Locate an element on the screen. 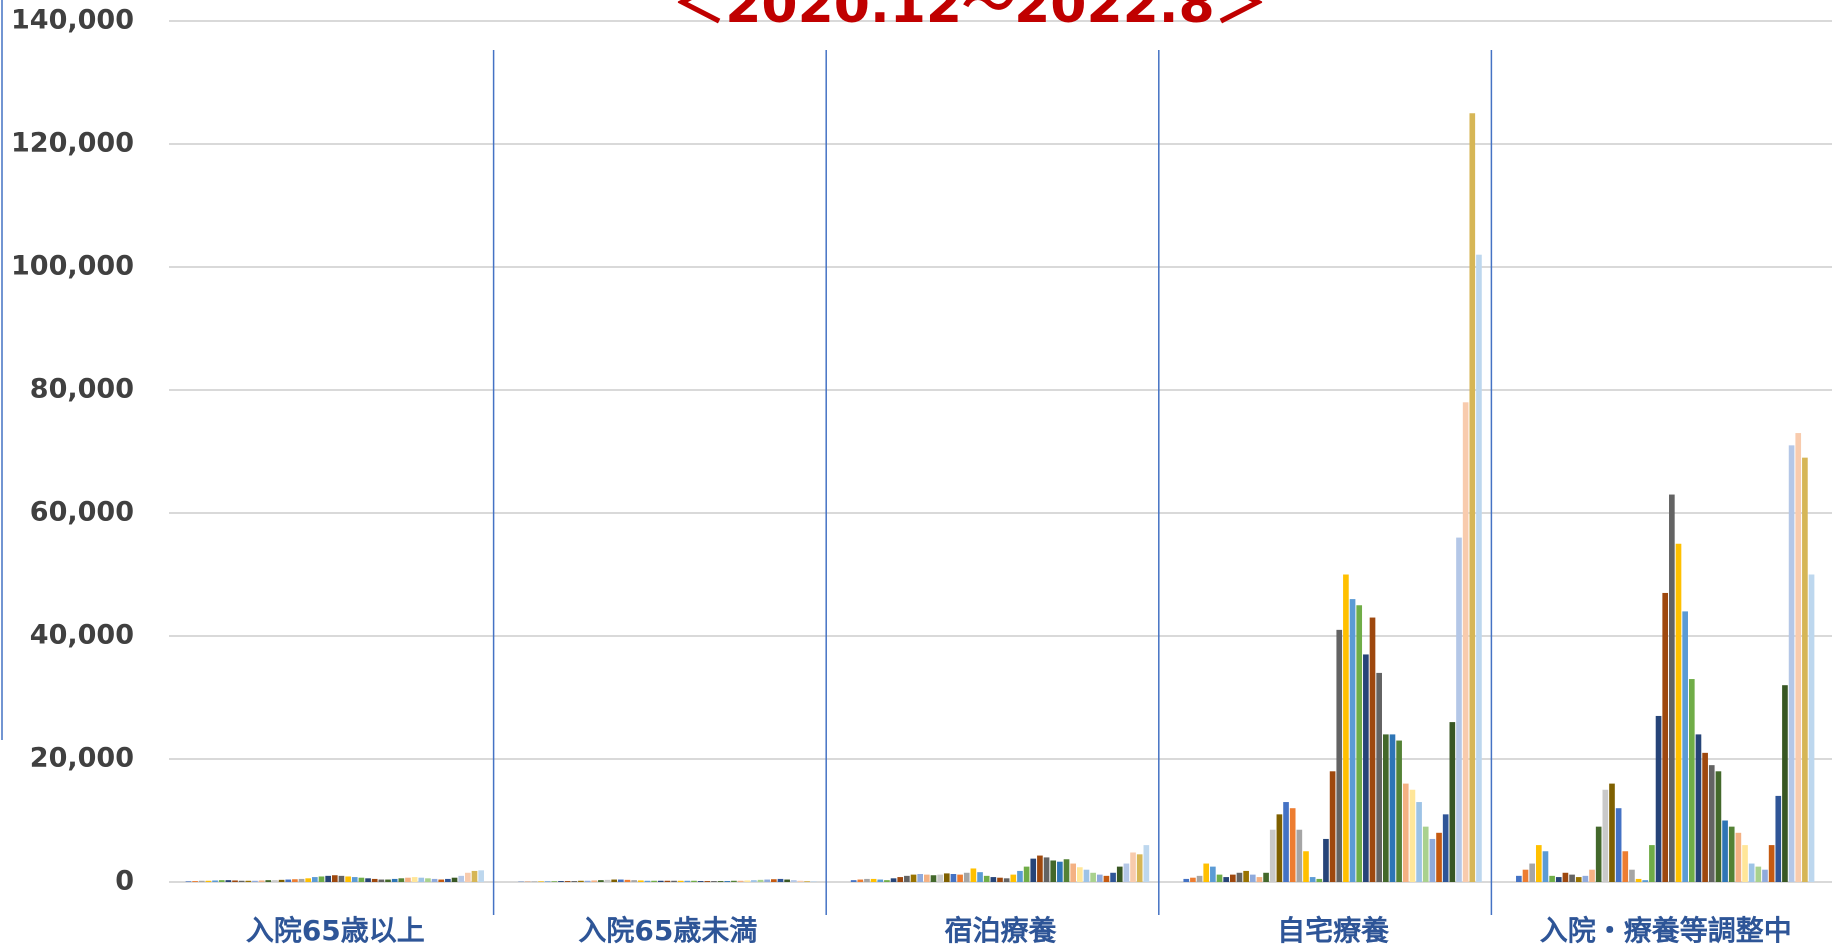 Image resolution: width=1832 pixels, height=950 pixels. x-tick-label: 入院65歳未満 is located at coordinates (667, 930).